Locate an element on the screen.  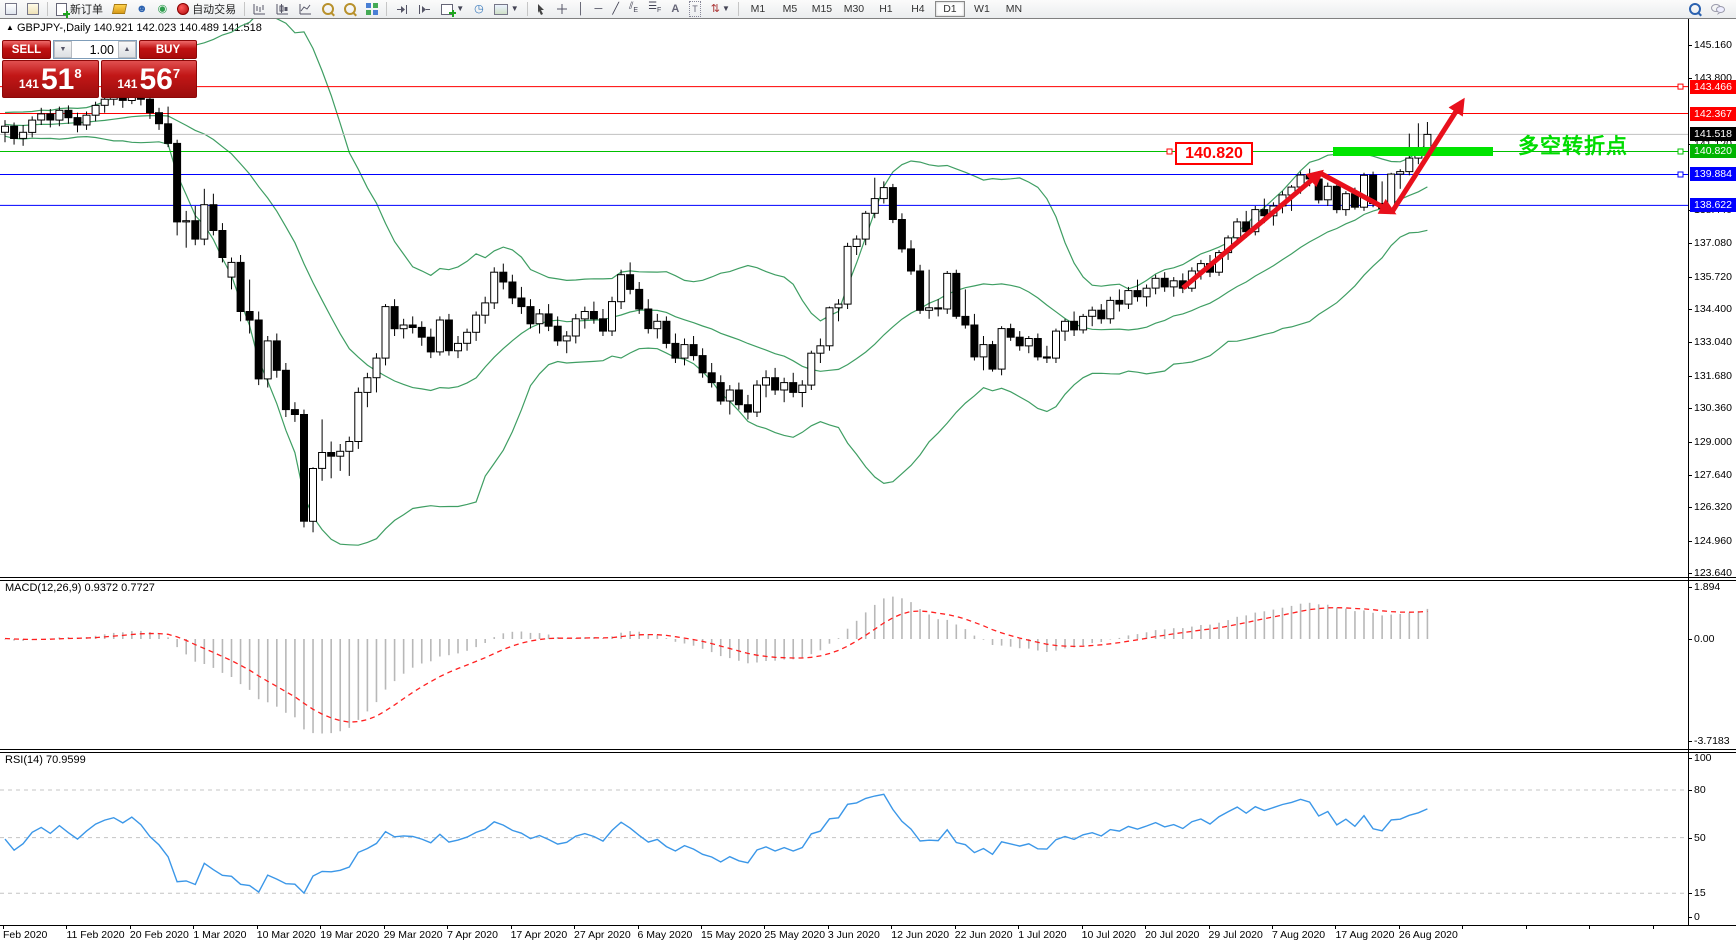
support-zone-bar is located at coordinates (1413, 151).